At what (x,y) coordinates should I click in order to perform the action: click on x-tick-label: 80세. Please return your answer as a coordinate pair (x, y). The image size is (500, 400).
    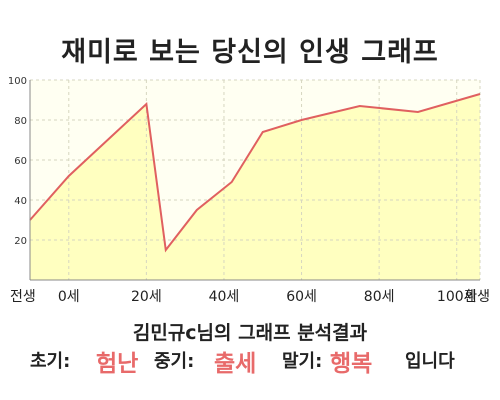
    Looking at the image, I should click on (379, 297).